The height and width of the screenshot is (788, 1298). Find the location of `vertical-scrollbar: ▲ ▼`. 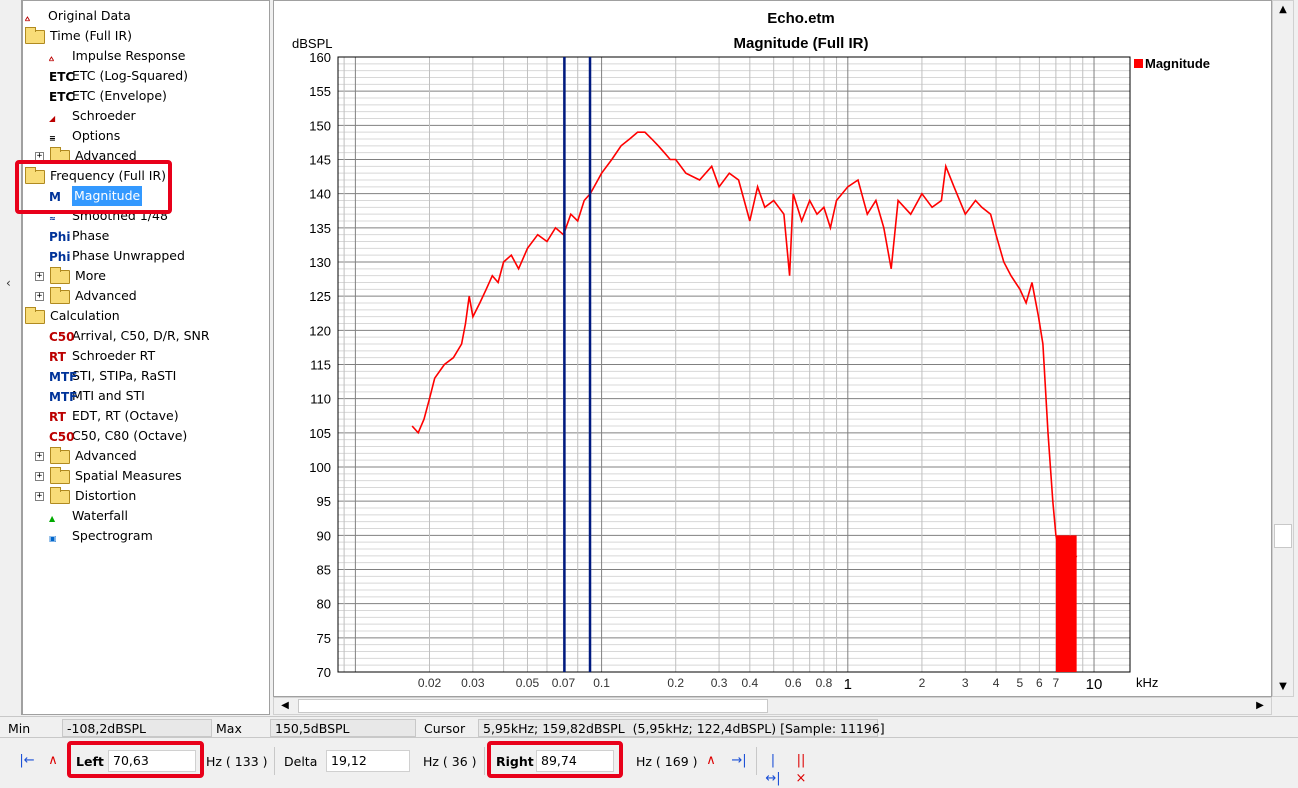

vertical-scrollbar: ▲ ▼ is located at coordinates (1283, 348).